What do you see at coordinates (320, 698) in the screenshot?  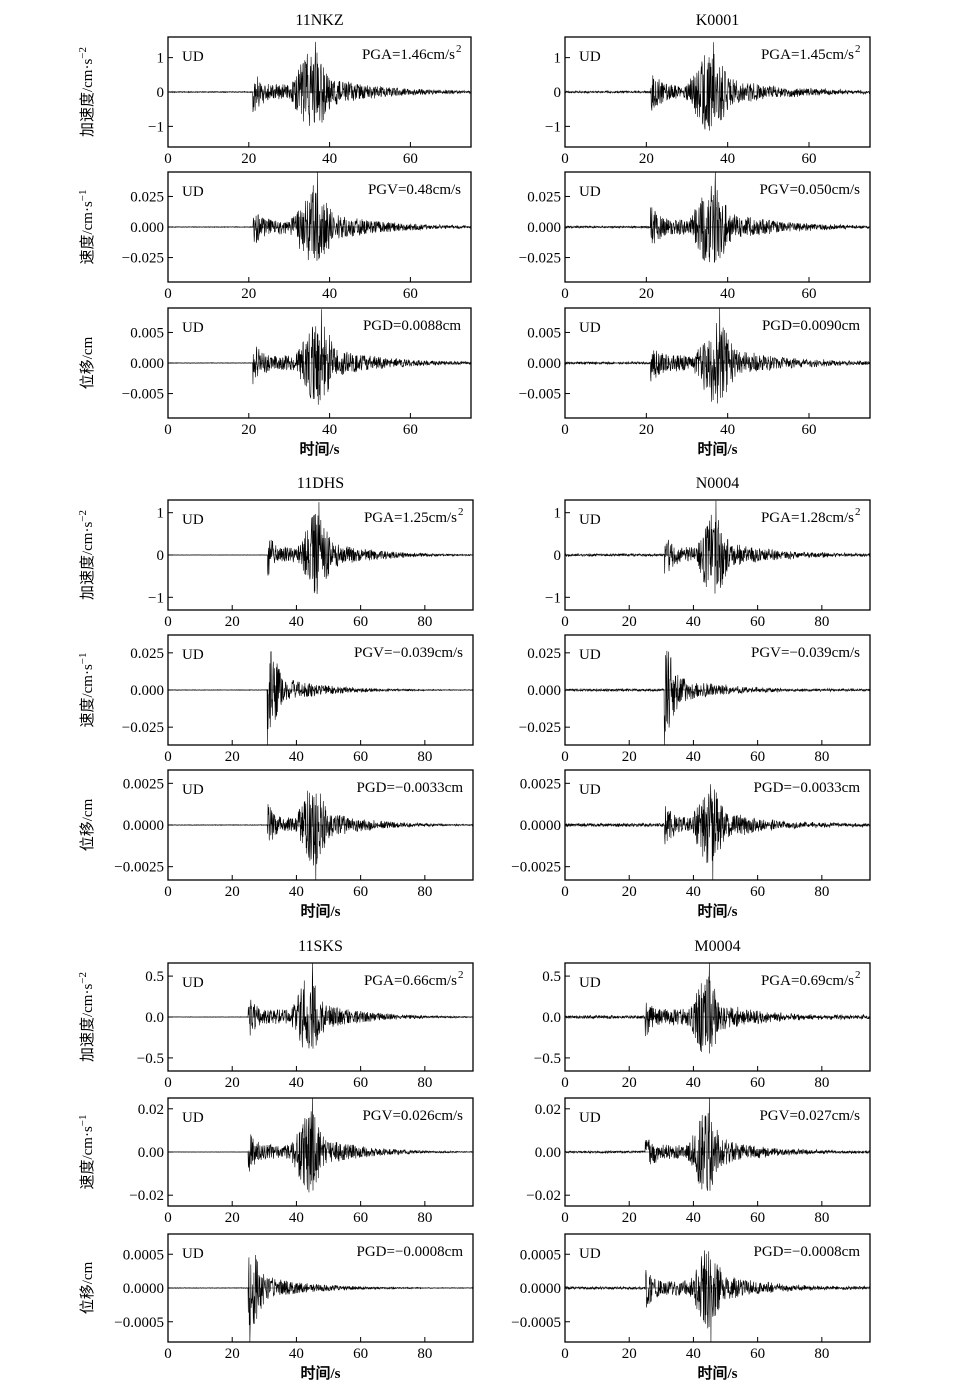 I see `waveform-line` at bounding box center [320, 698].